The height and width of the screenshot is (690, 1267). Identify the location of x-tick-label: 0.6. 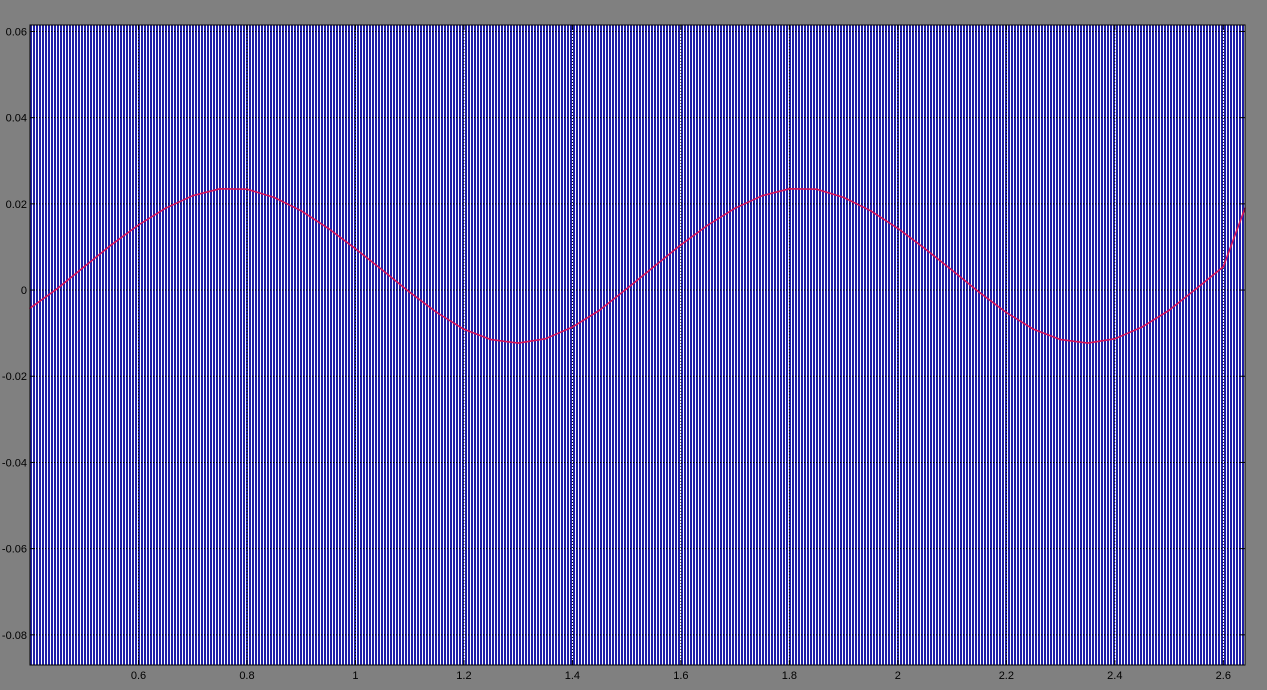
(138, 676).